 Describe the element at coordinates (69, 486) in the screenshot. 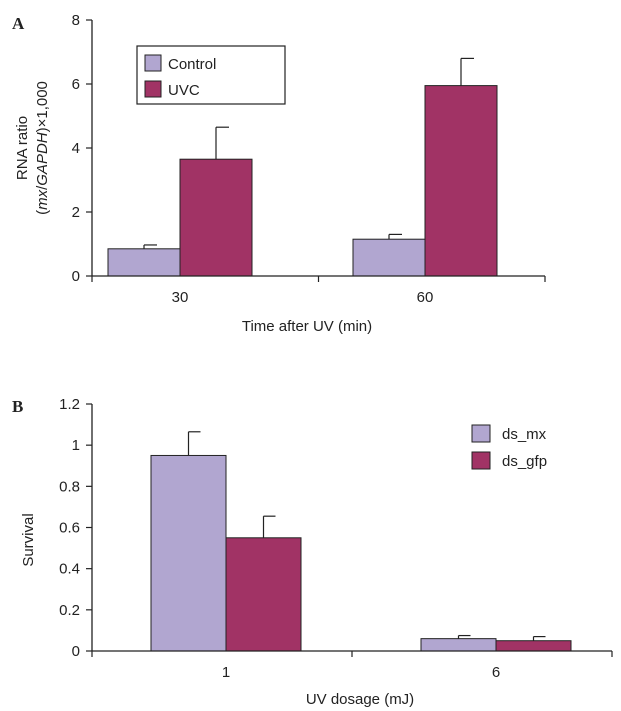

I see `panel-b-y-tick-label: 0.8` at that location.